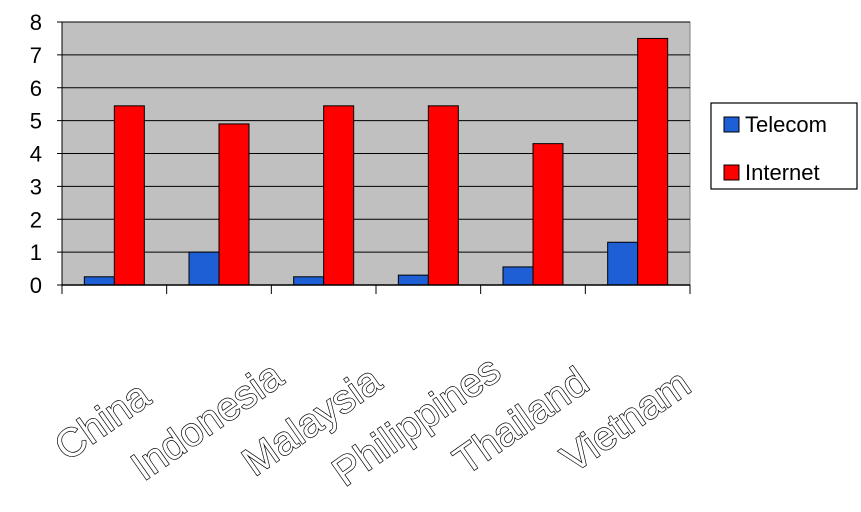 Image resolution: width=861 pixels, height=512 pixels. I want to click on y-tick-label: 8, so click(36, 22).